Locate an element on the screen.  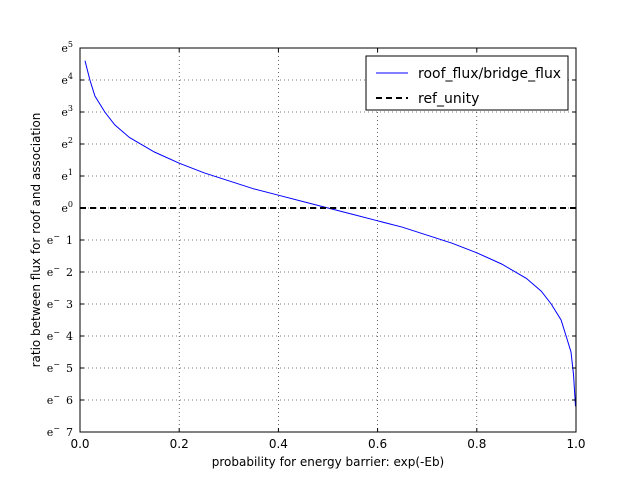
x-tick-label: 0.2 is located at coordinates (179, 444).